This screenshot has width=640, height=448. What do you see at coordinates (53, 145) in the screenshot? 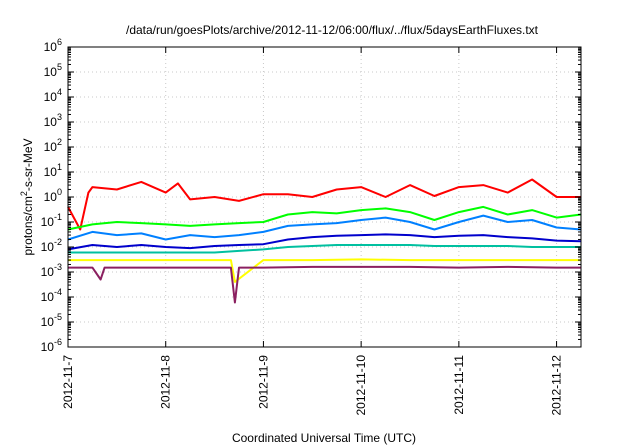
I see `y-tick-label: 10²` at bounding box center [53, 145].